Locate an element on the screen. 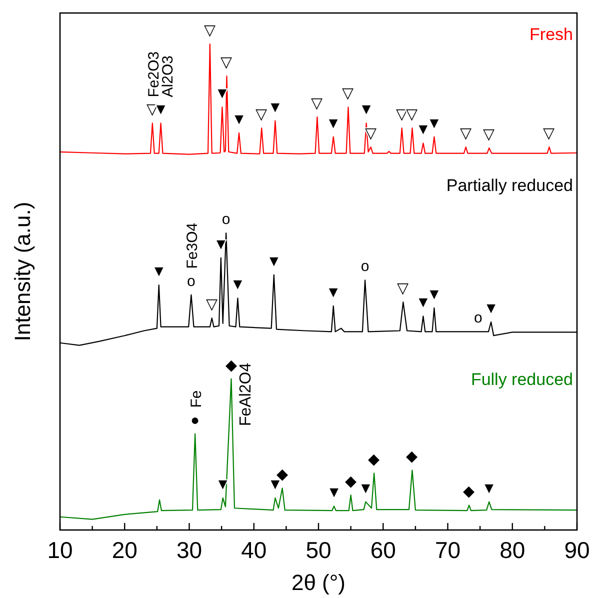  x-tick-label: 40 is located at coordinates (254, 550).